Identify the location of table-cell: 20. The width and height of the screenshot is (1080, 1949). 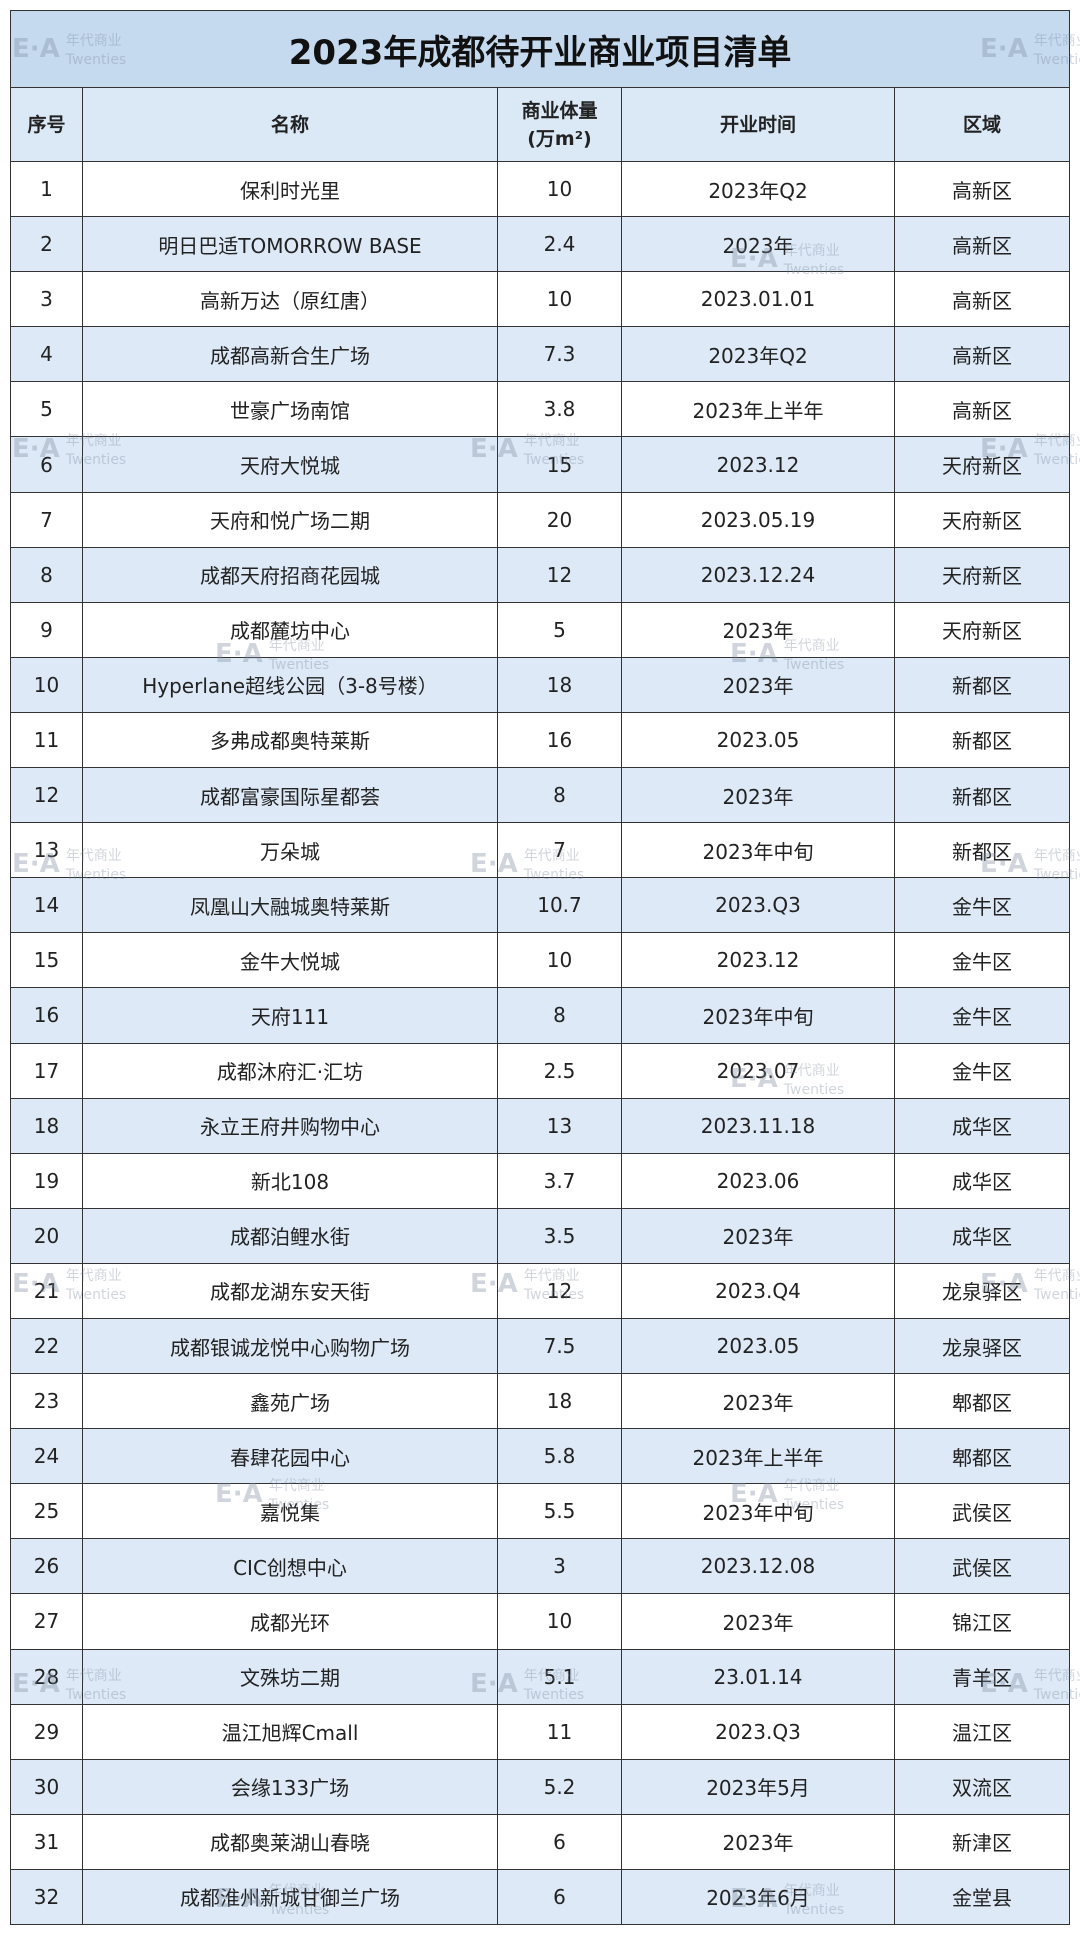
(559, 519).